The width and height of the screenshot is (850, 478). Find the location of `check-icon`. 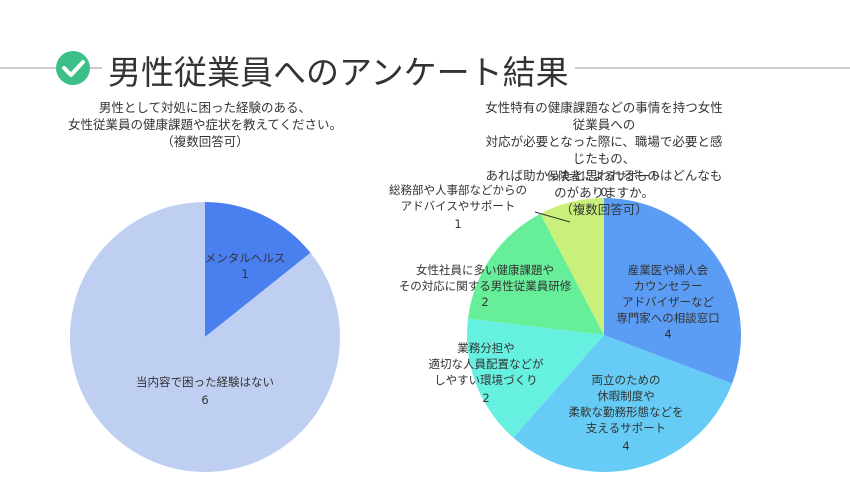

check-icon is located at coordinates (73, 68).